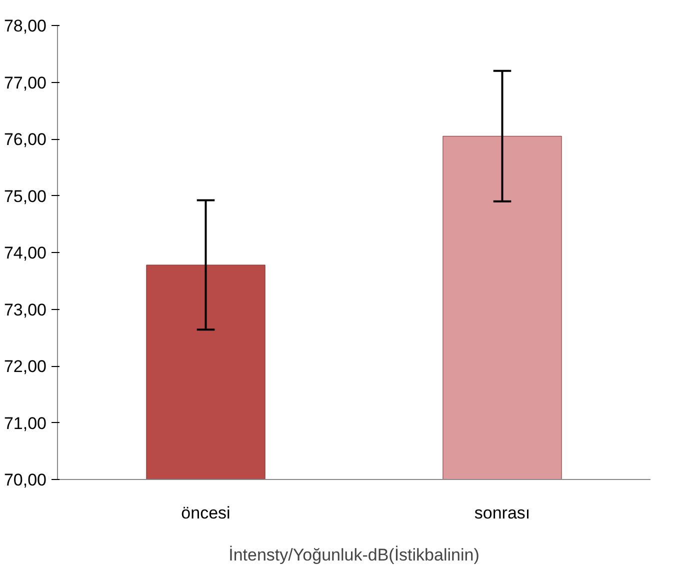 The width and height of the screenshot is (680, 577). Describe the element at coordinates (25, 139) in the screenshot. I see `y-tick-label: 76,00` at that location.